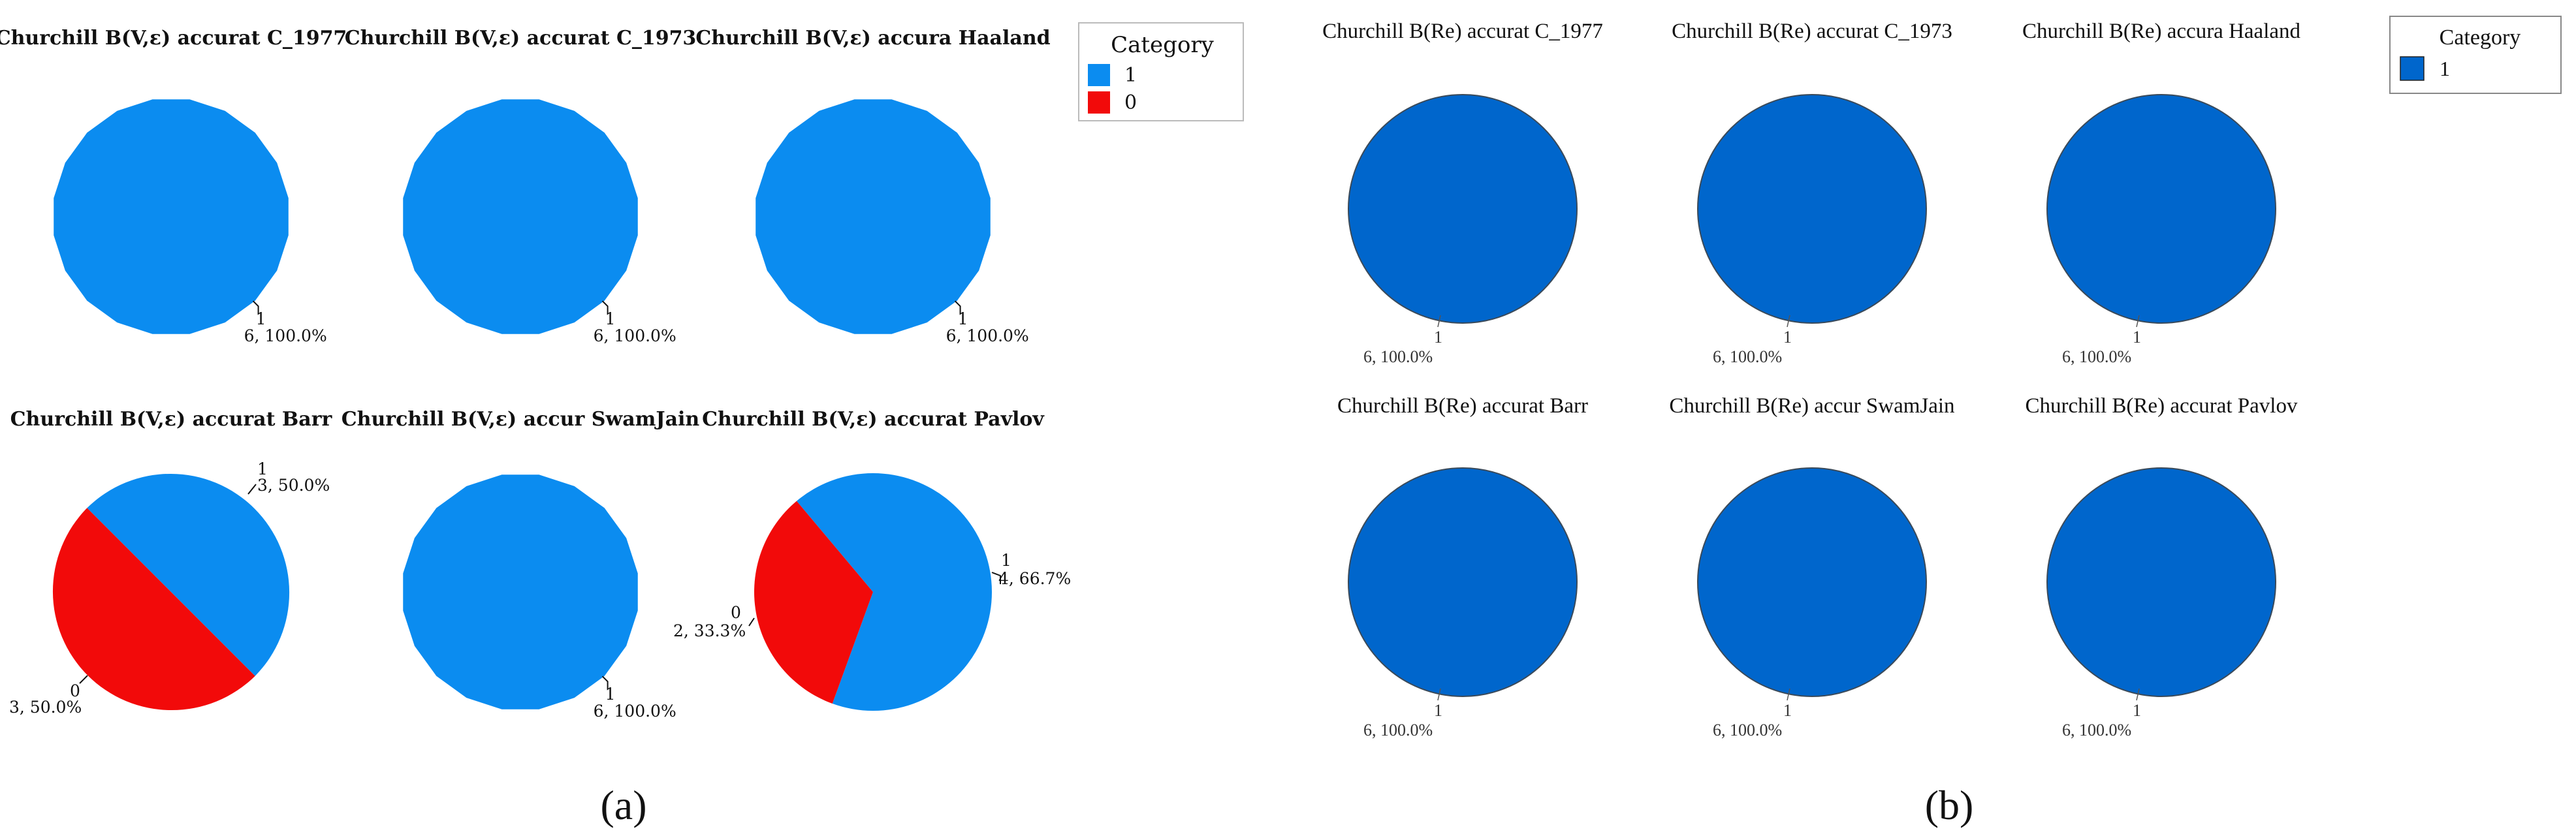 This screenshot has width=2576, height=840. What do you see at coordinates (1463, 31) in the screenshot?
I see `pie-title: Churchill B(Re) accurat C_1977` at bounding box center [1463, 31].